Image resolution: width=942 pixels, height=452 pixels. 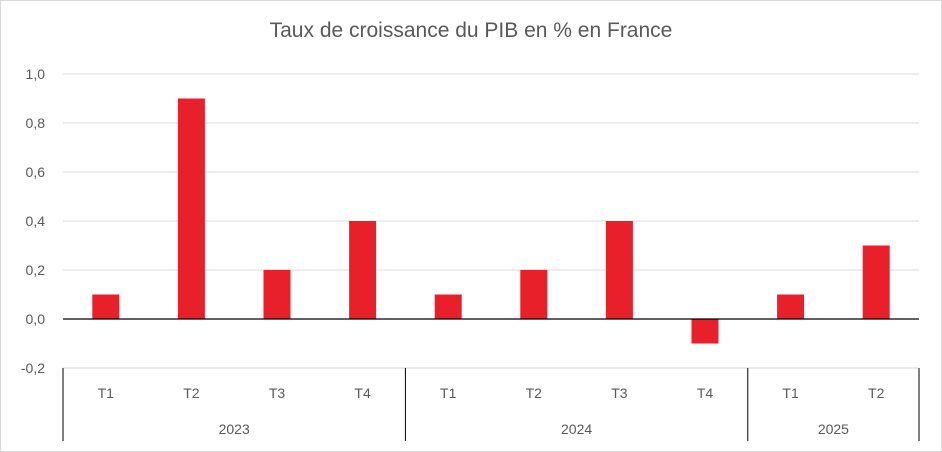 I want to click on y-tick-label: 0,6, so click(x=36, y=172).